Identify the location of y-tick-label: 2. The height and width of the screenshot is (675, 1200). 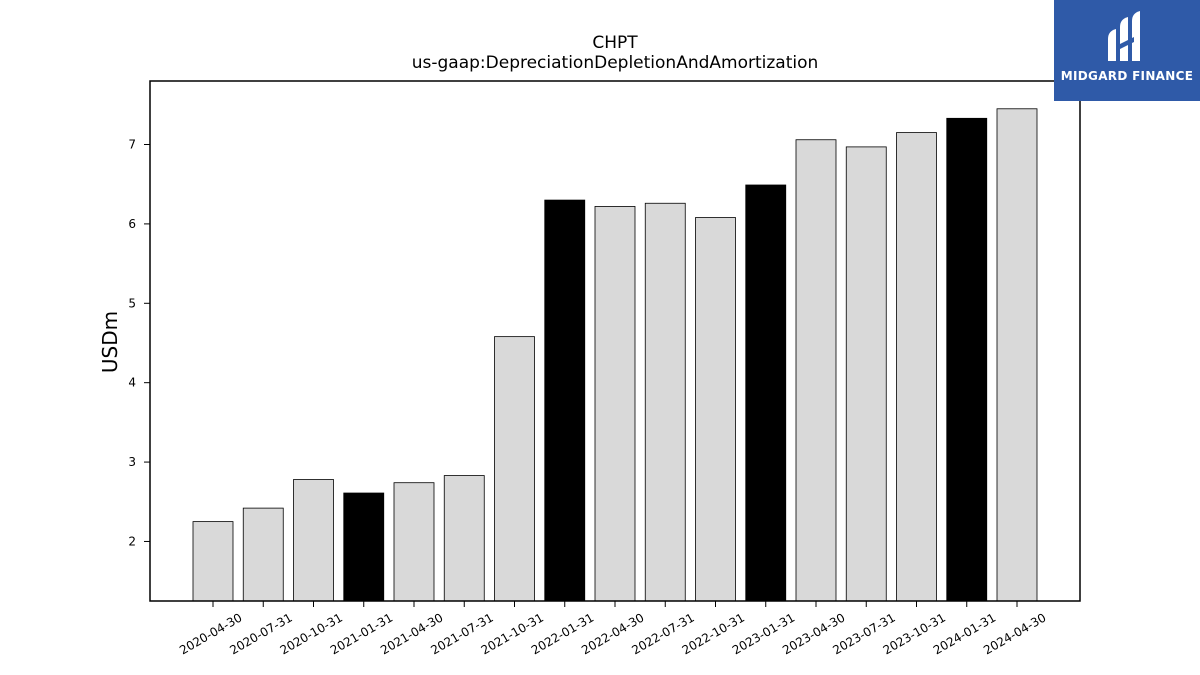
(132, 541).